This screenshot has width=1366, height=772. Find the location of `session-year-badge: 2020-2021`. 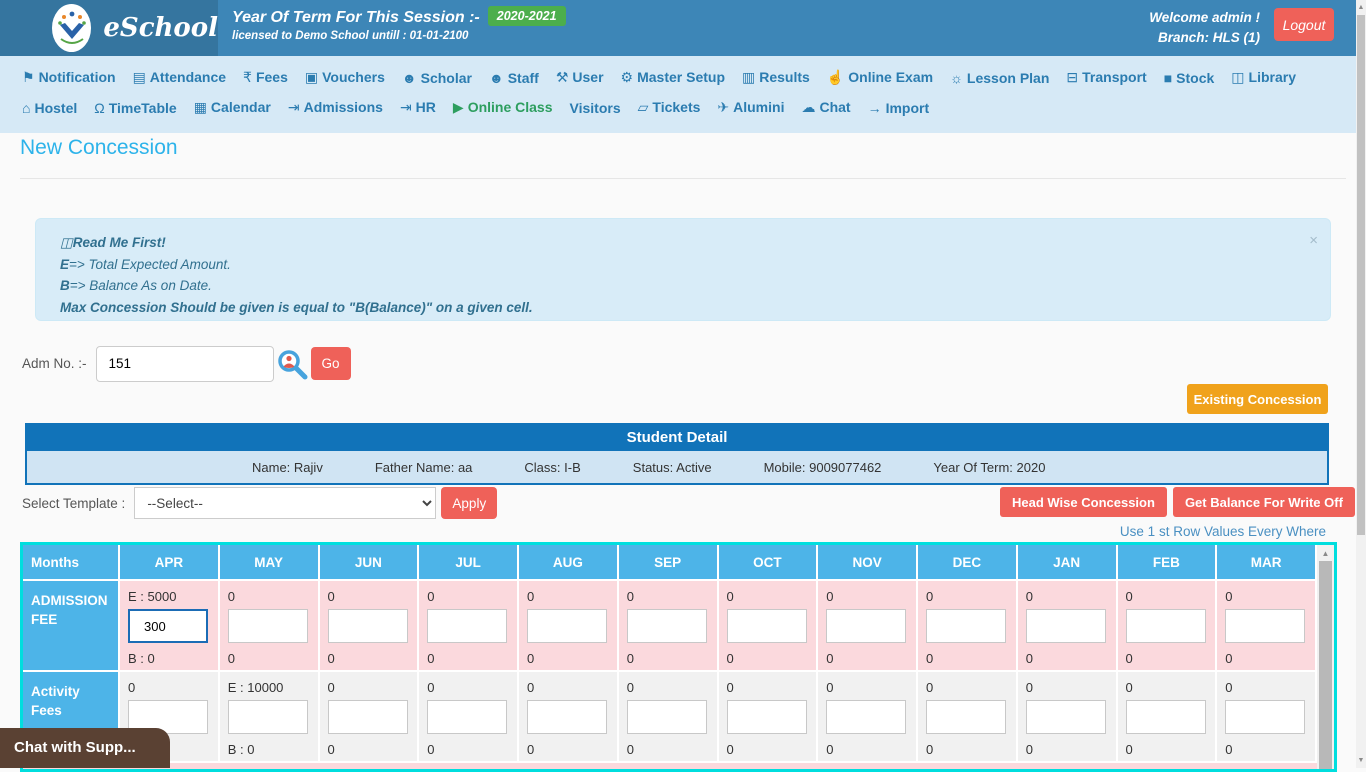

session-year-badge: 2020-2021 is located at coordinates (526, 16).